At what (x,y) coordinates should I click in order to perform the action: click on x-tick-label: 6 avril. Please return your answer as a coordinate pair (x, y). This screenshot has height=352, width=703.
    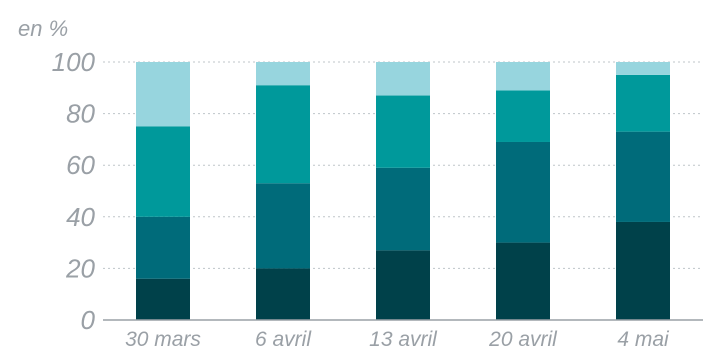
    Looking at the image, I should click on (283, 339).